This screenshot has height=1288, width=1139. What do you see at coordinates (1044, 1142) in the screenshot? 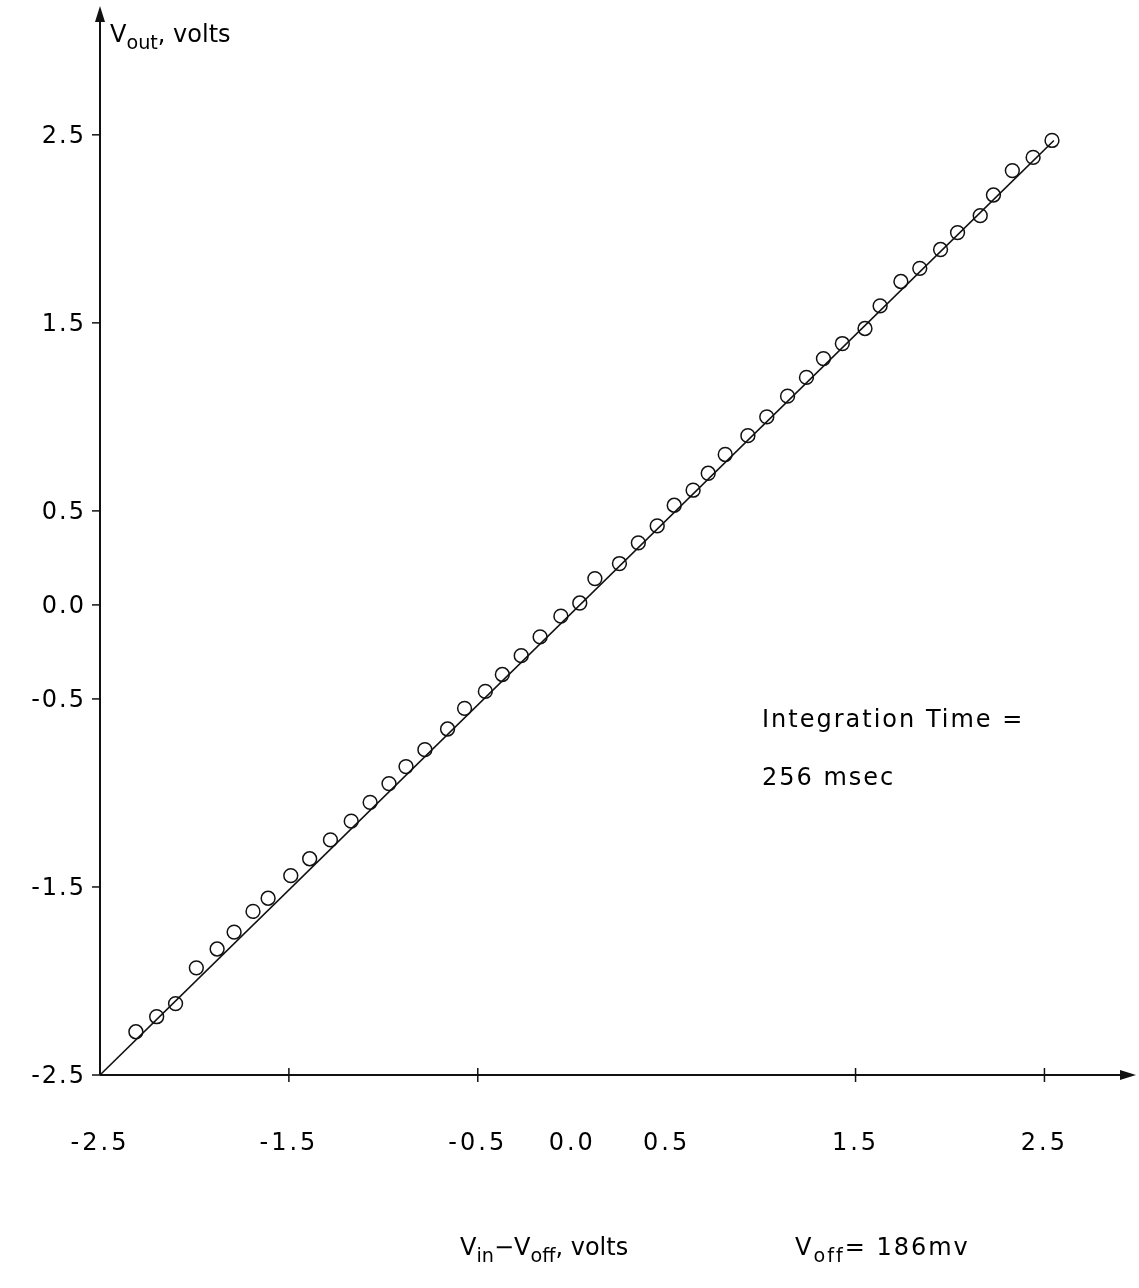
I see `x-tick-label: 2.5` at bounding box center [1044, 1142].